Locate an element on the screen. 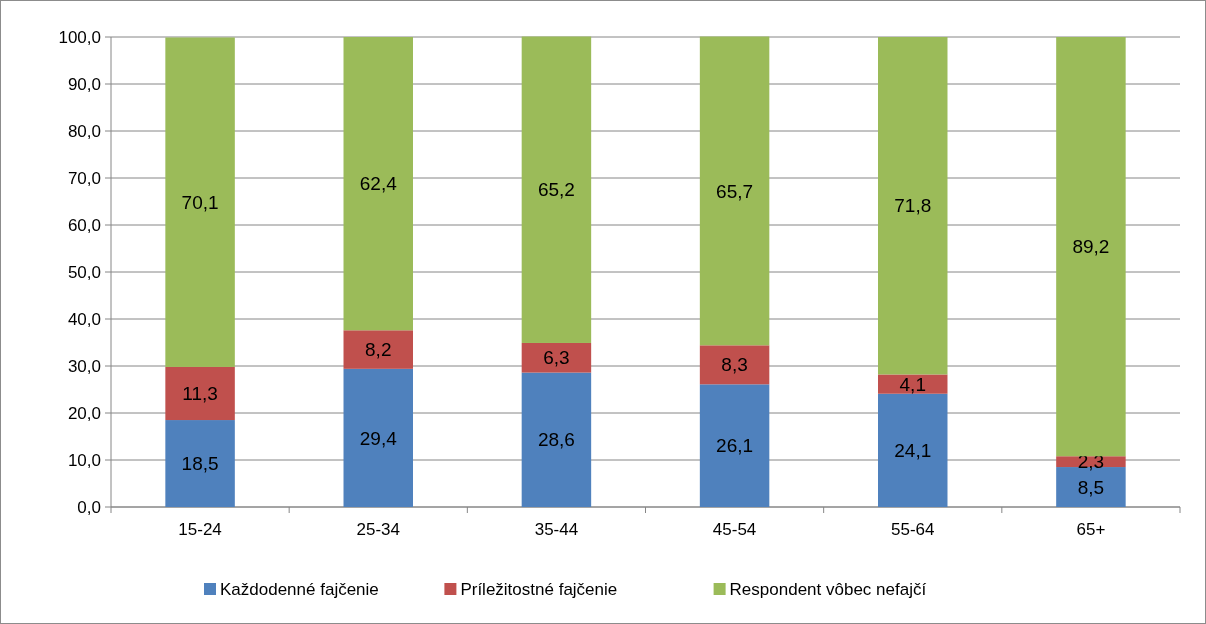 This screenshot has width=1206, height=624. data-label: 11,3 is located at coordinates (200, 394).